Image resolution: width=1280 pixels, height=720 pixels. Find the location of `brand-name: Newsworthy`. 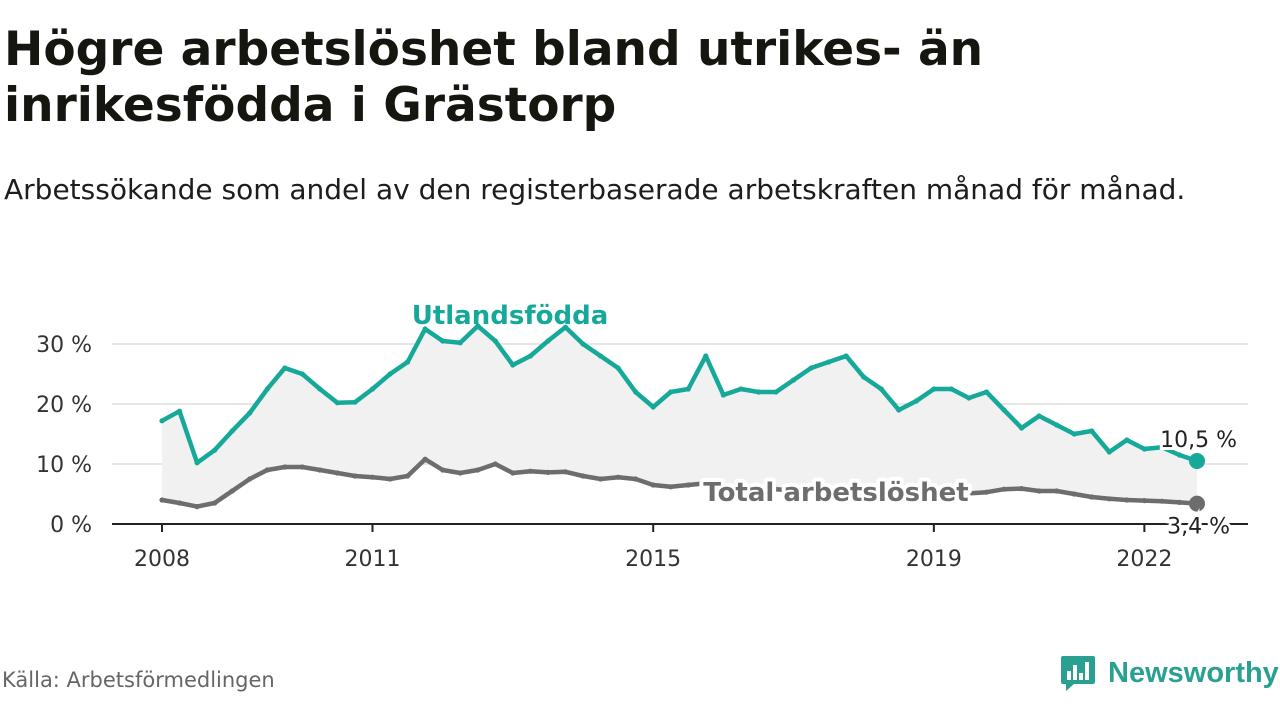

brand-name: Newsworthy is located at coordinates (1193, 672).